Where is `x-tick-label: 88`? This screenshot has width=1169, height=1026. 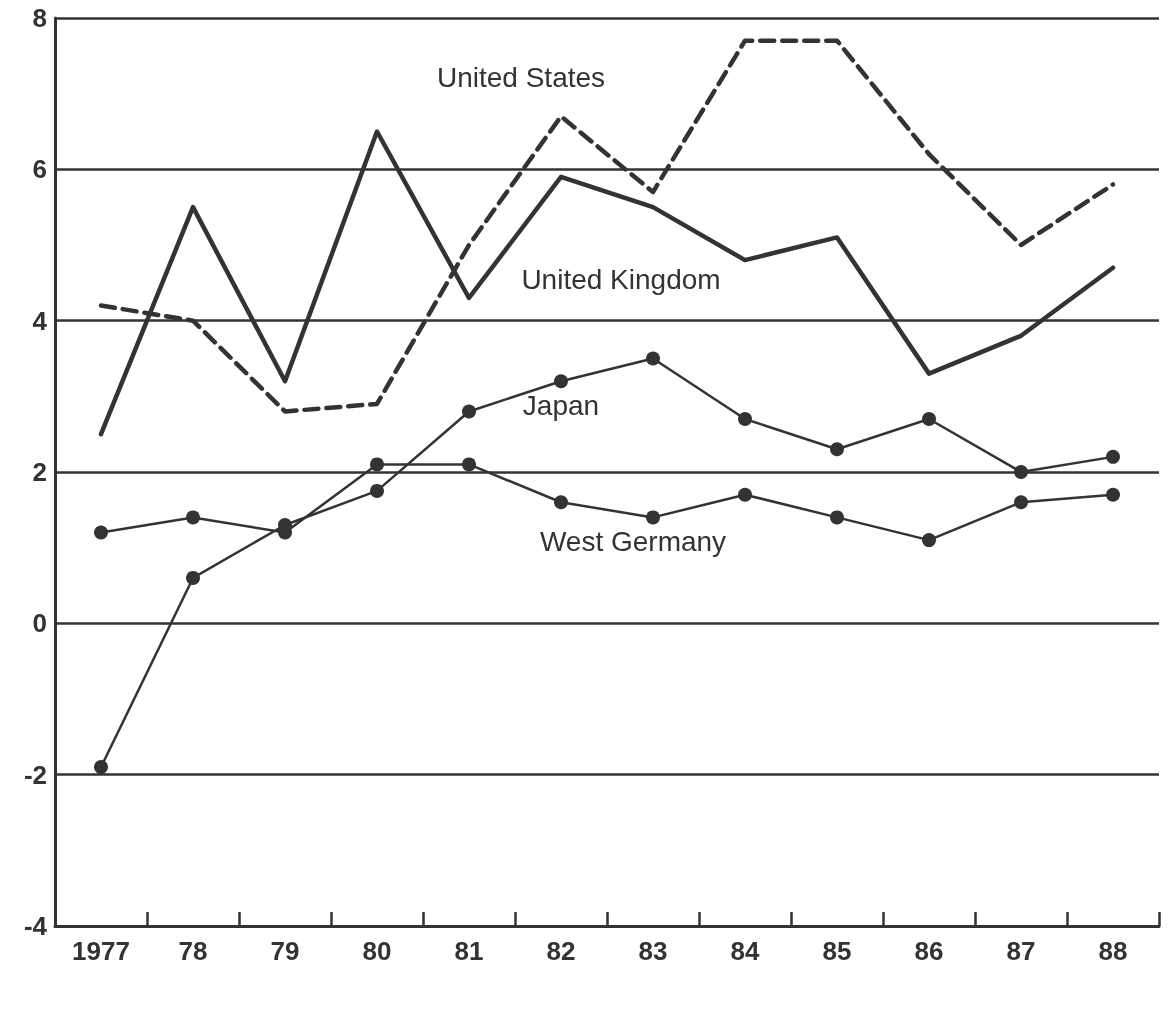
x-tick-label: 88 is located at coordinates (1113, 951).